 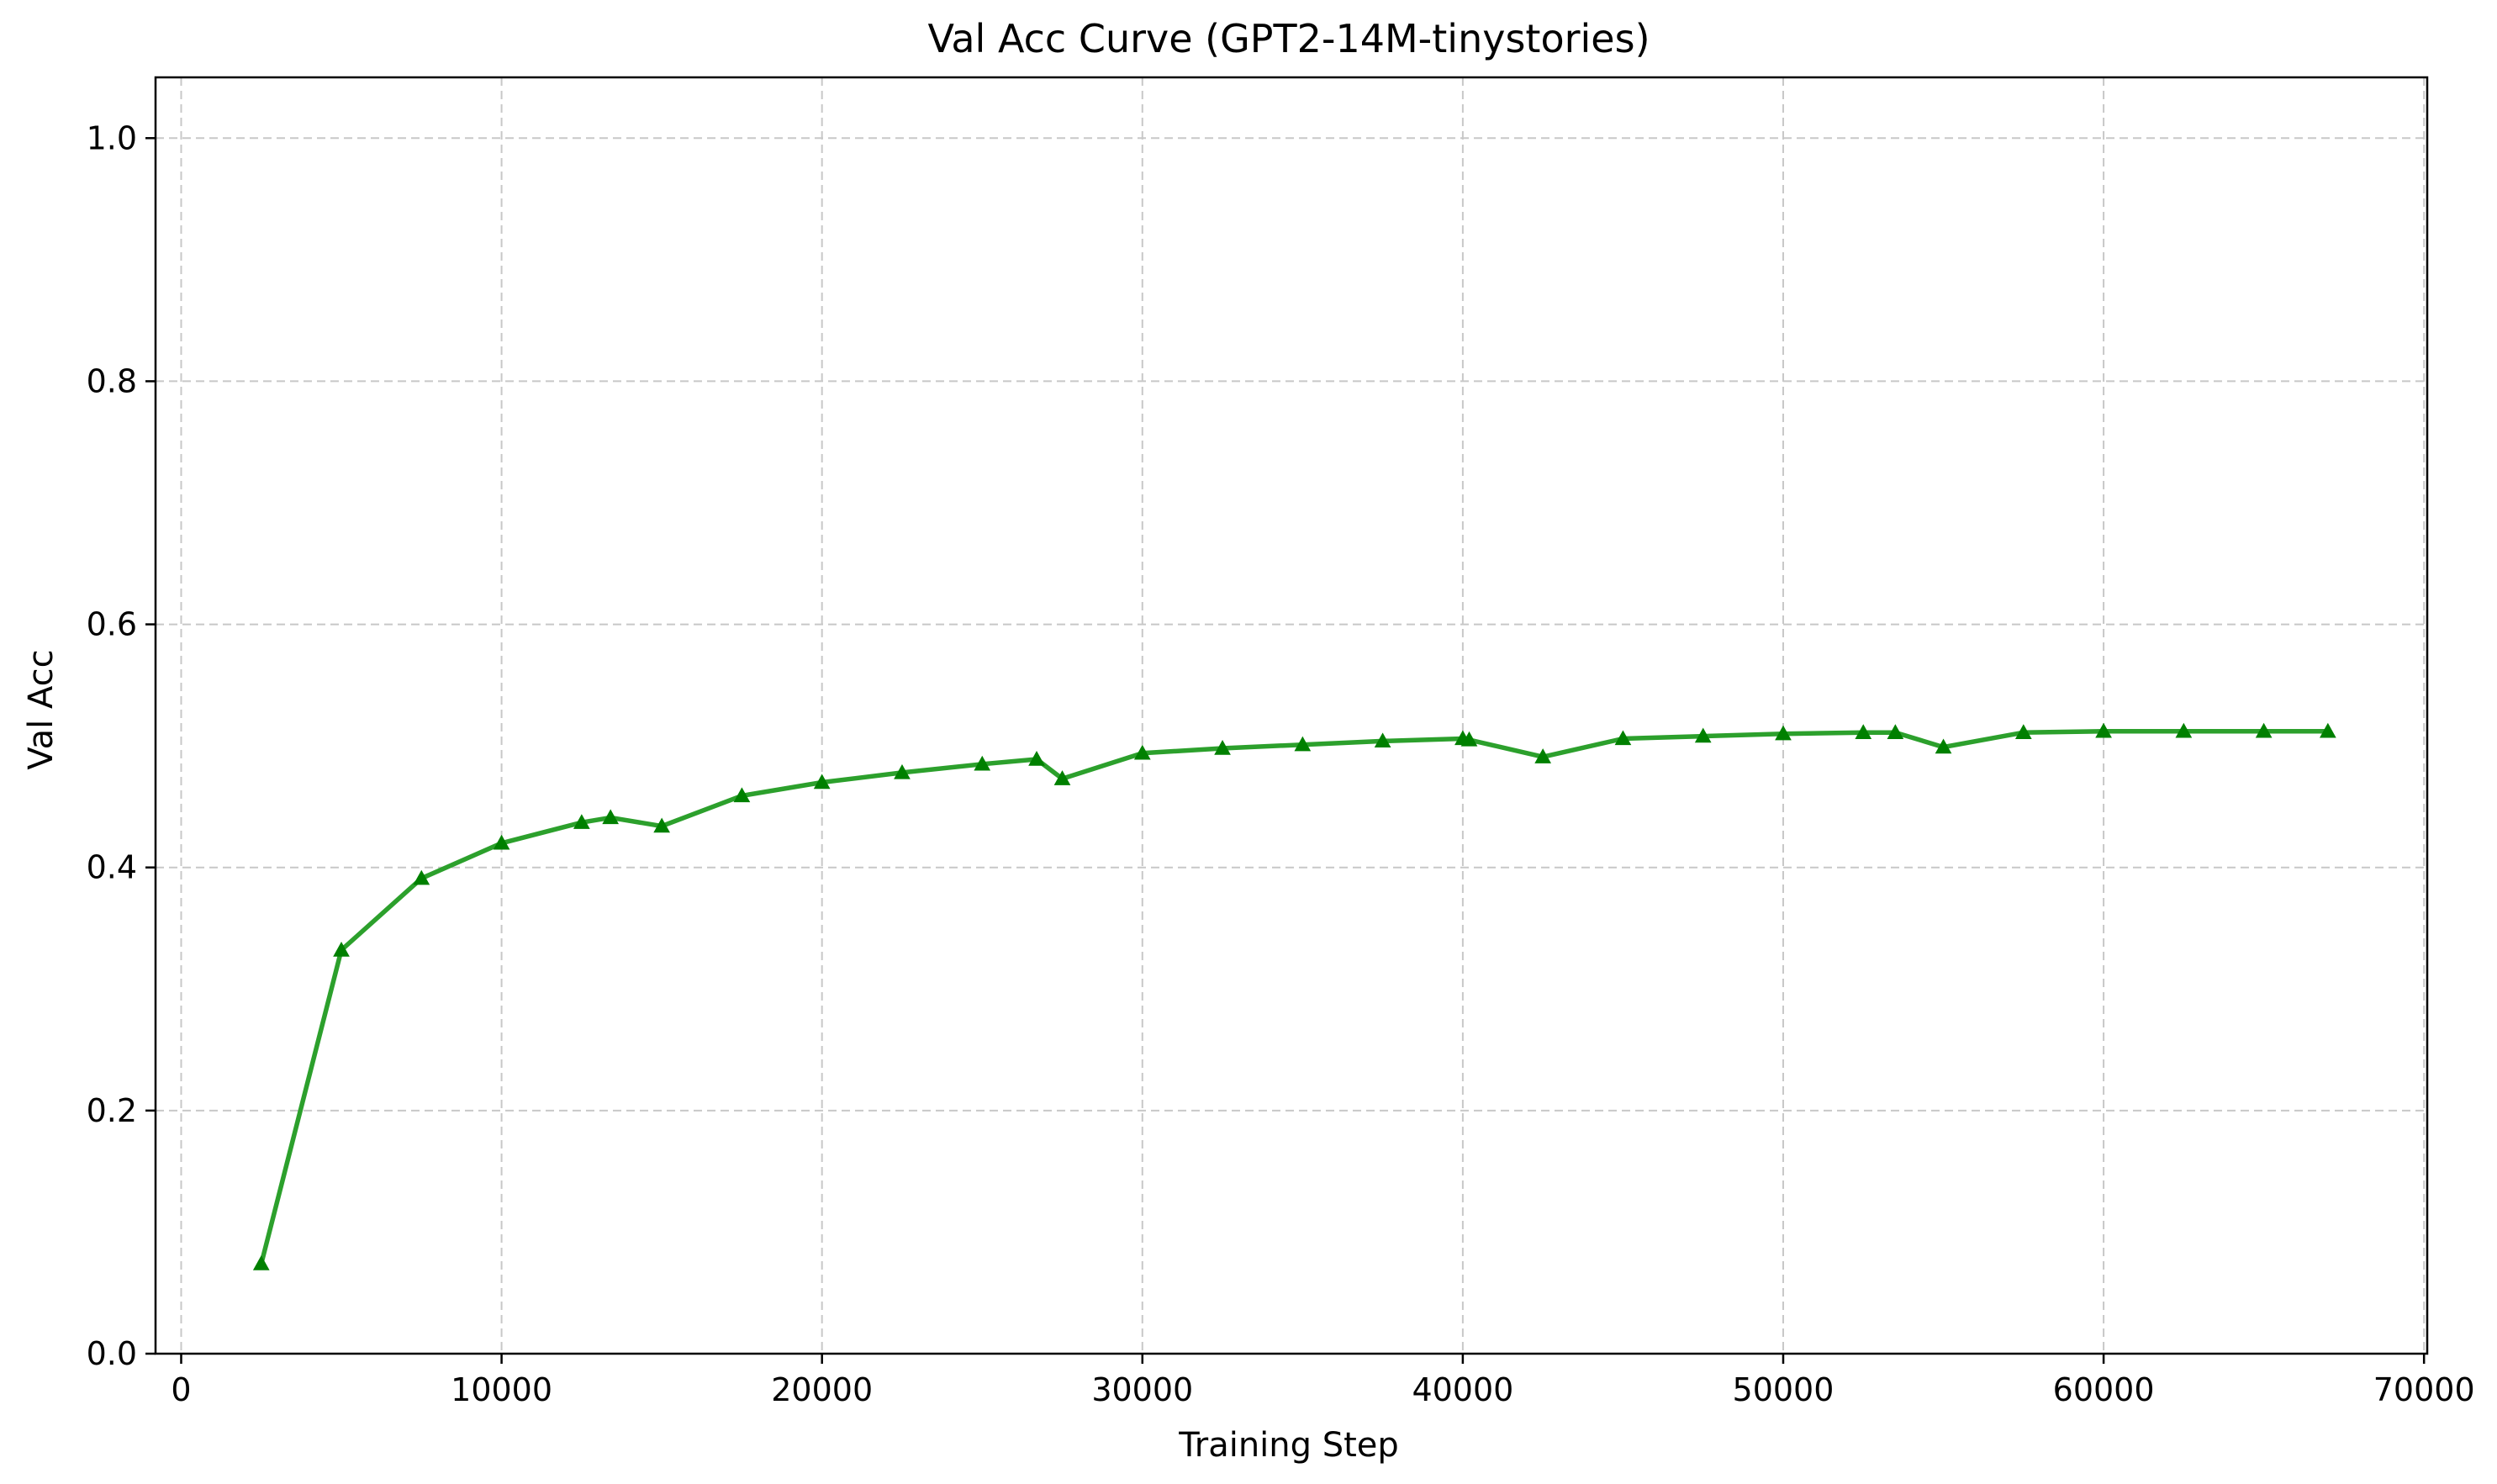 What do you see at coordinates (121, 745) in the screenshot?
I see `y-axis-ticks: 0.0 0.2 0.4 0.6 0.8 1.0` at bounding box center [121, 745].